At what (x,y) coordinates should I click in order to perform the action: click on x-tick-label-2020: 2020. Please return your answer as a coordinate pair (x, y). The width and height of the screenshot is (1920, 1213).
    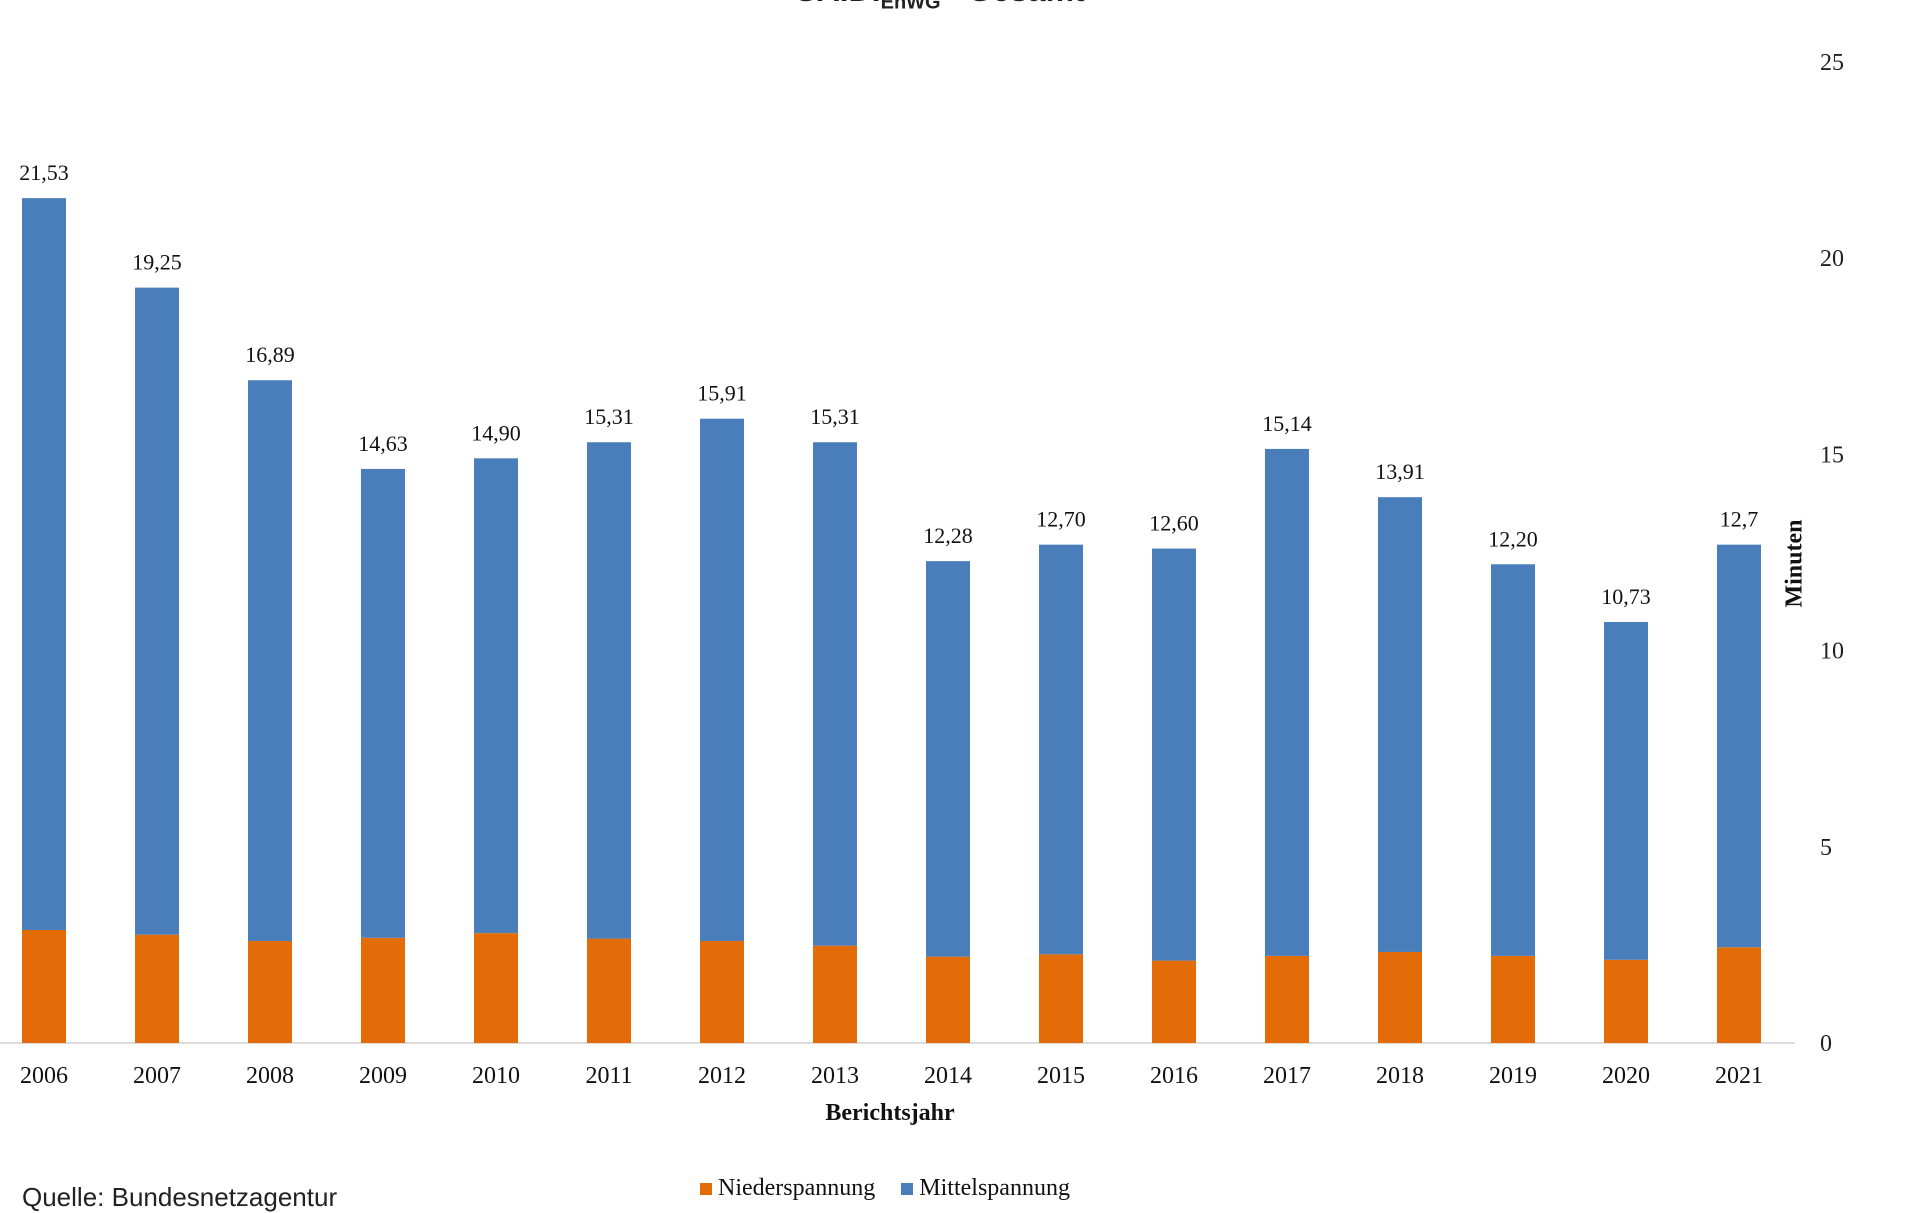
    Looking at the image, I should click on (1626, 1076).